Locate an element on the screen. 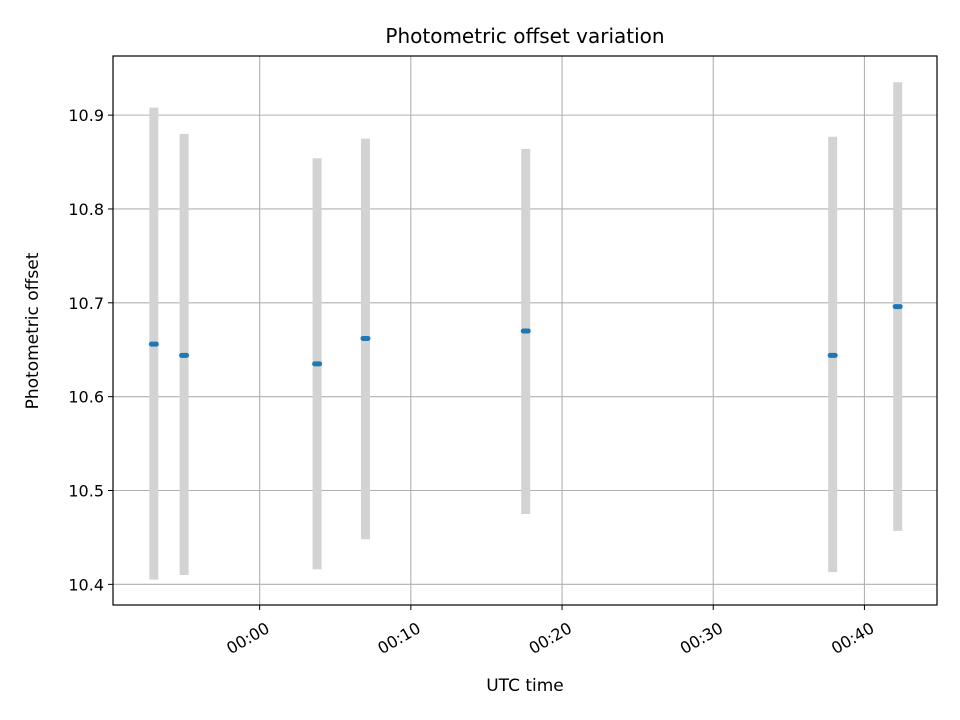 The image size is (960, 720). y-axis-ticks: 10.4 10.5 10.6 10.7 10.8 10.9 is located at coordinates (90, 350).